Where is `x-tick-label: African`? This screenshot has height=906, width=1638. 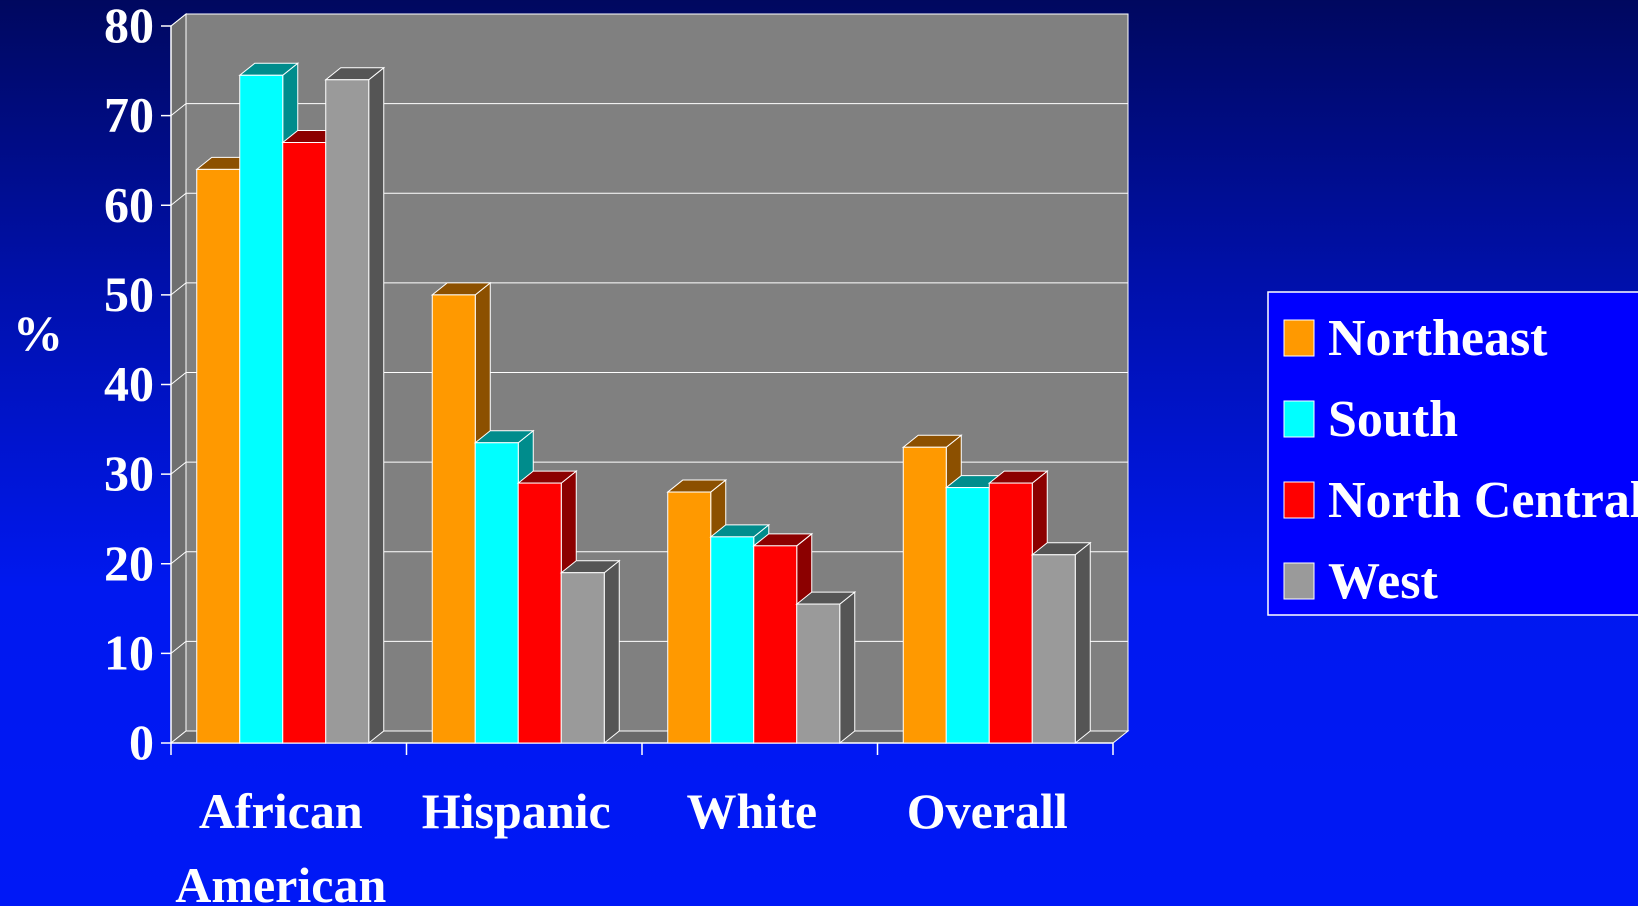 x-tick-label: African is located at coordinates (281, 811).